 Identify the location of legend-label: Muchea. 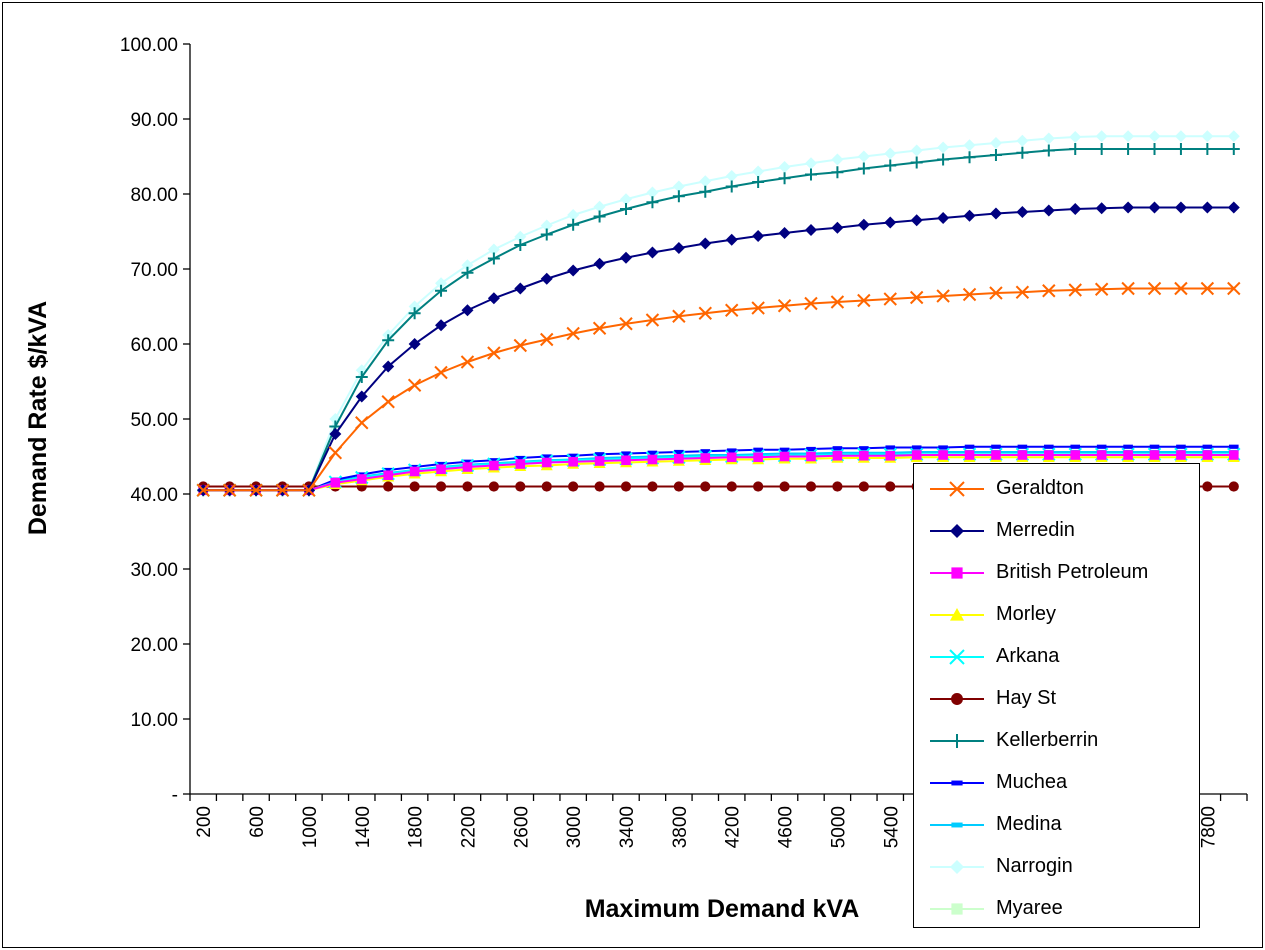
(1032, 782).